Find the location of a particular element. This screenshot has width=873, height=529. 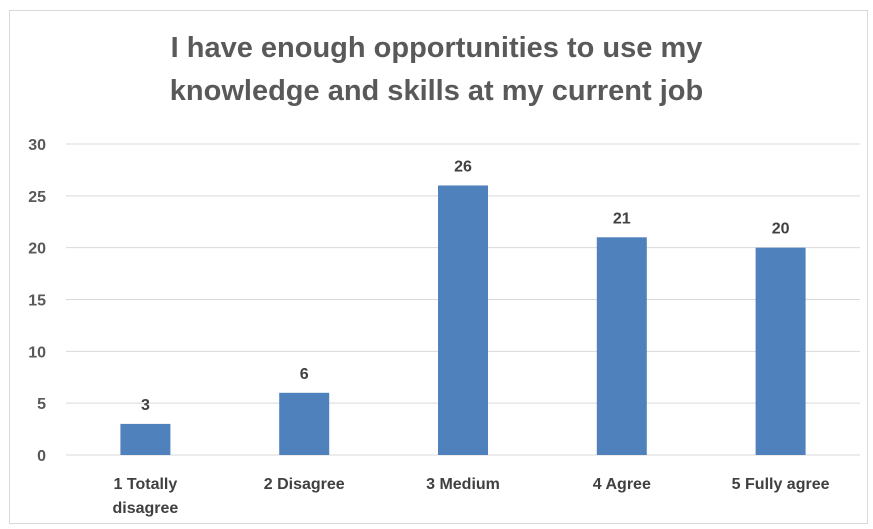

x-tick-label: disagree is located at coordinates (145, 508).